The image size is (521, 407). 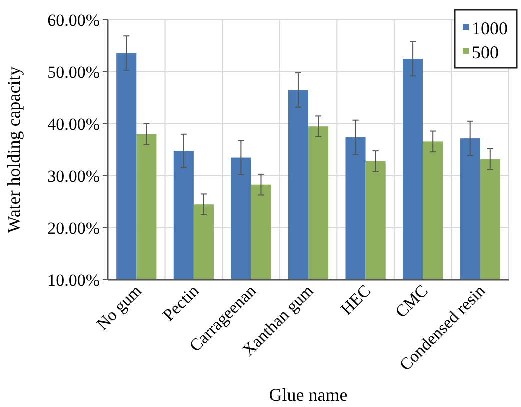 What do you see at coordinates (308, 395) in the screenshot?
I see `x-axis-title: Glue name` at bounding box center [308, 395].